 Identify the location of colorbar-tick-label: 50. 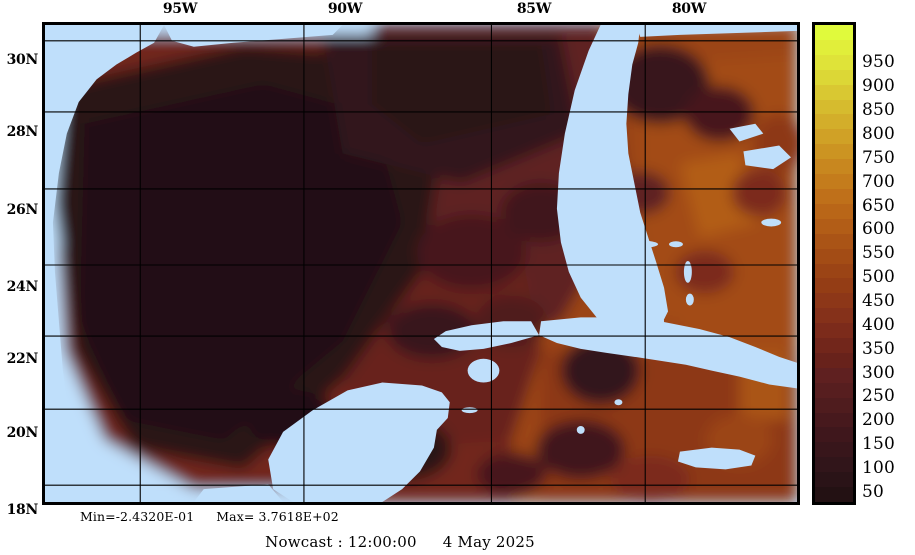
(873, 491).